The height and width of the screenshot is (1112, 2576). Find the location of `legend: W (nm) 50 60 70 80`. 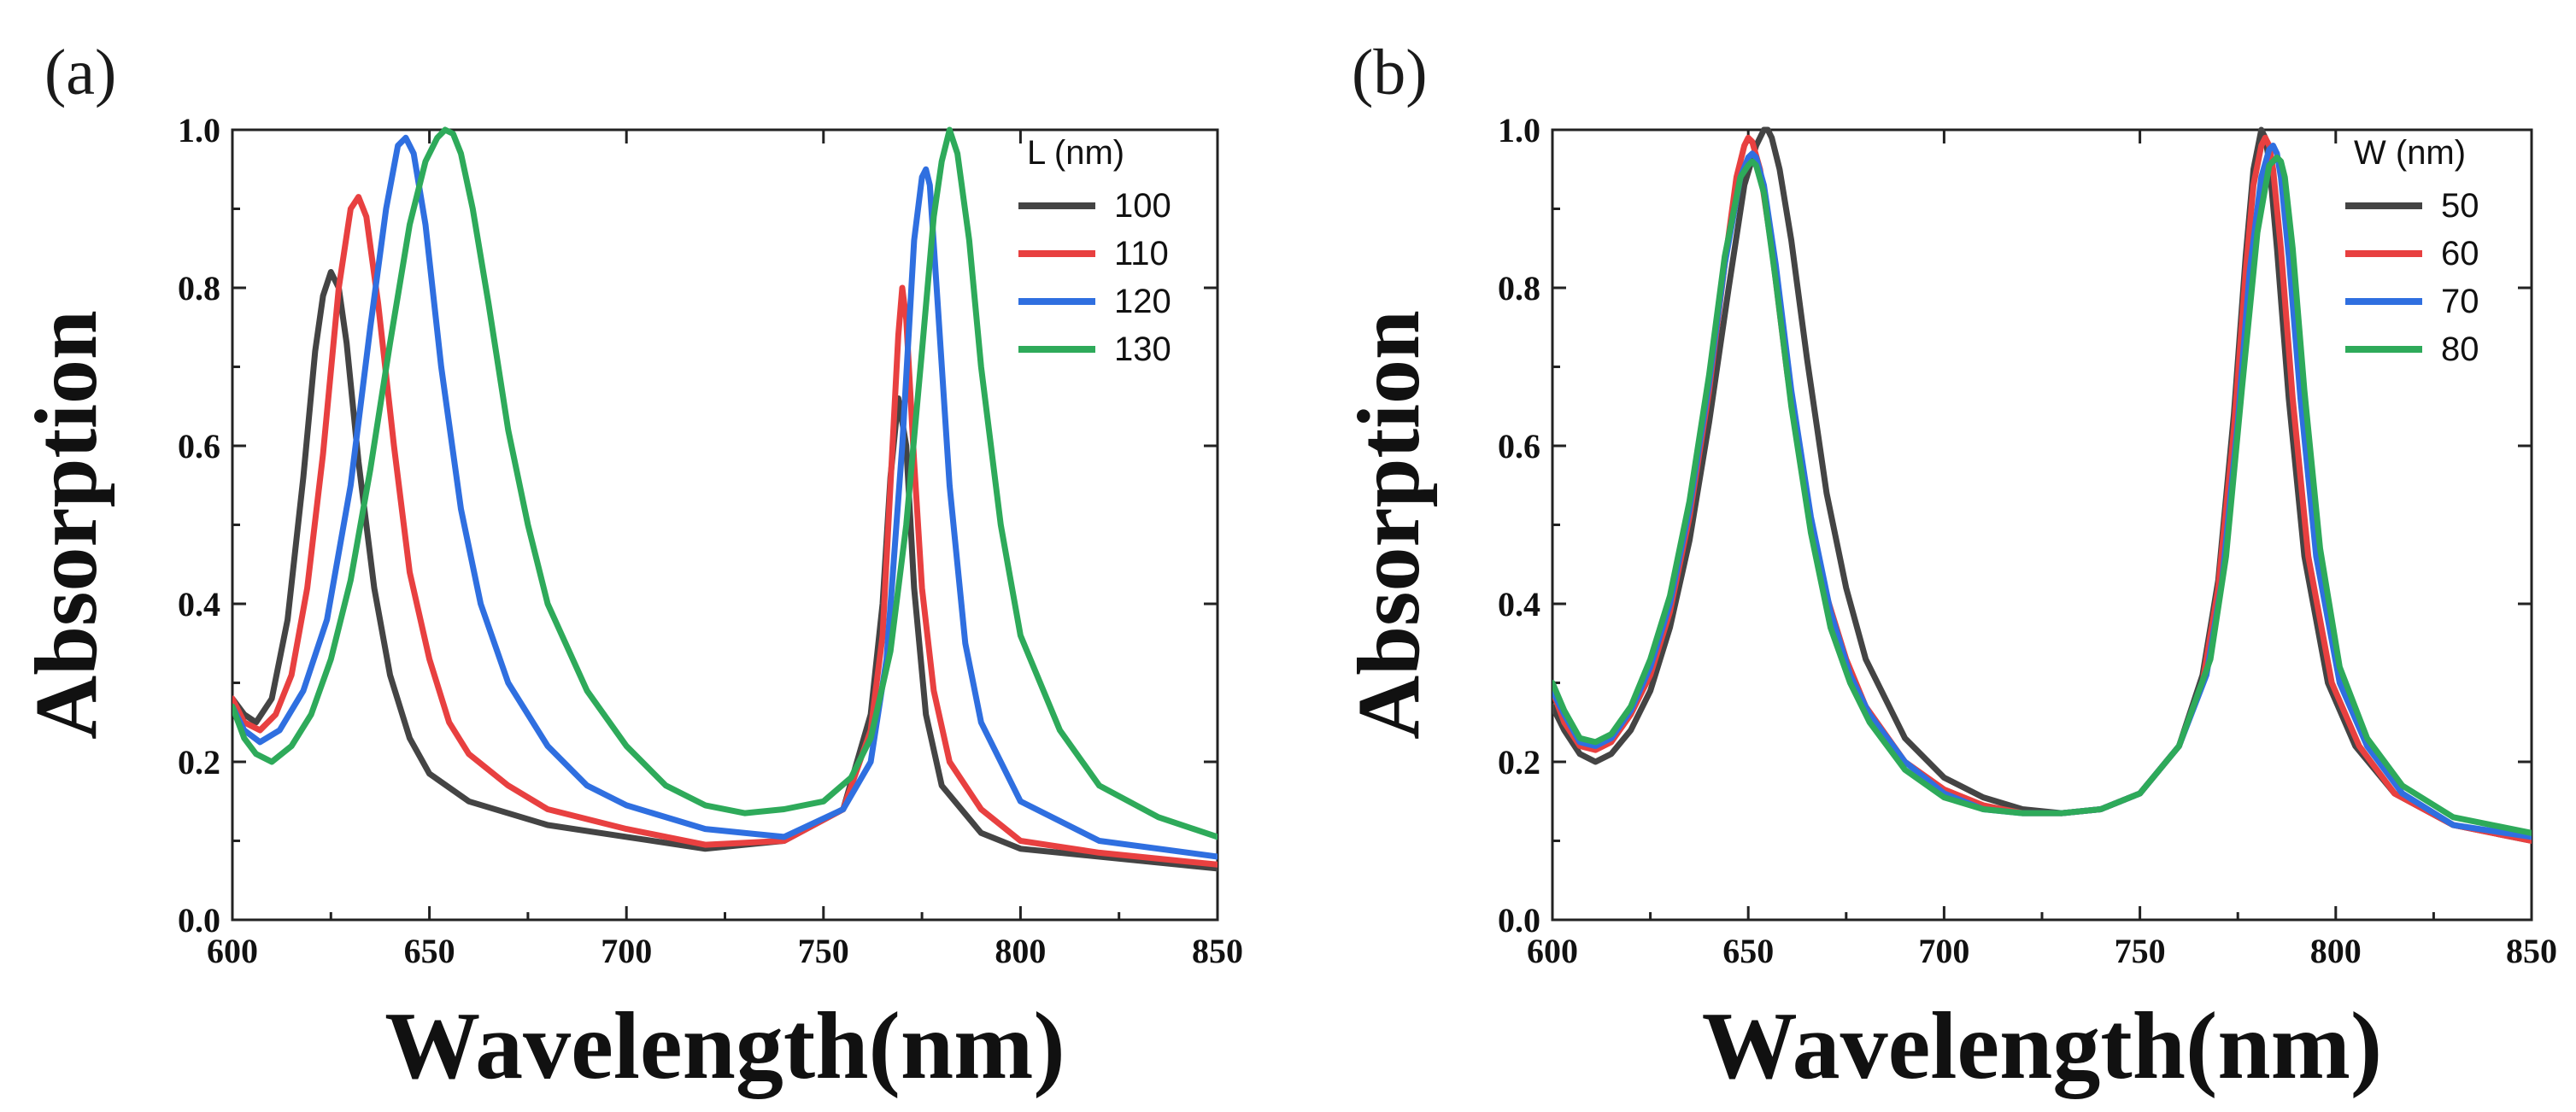

legend: W (nm) 50 60 70 80 is located at coordinates (2412, 251).